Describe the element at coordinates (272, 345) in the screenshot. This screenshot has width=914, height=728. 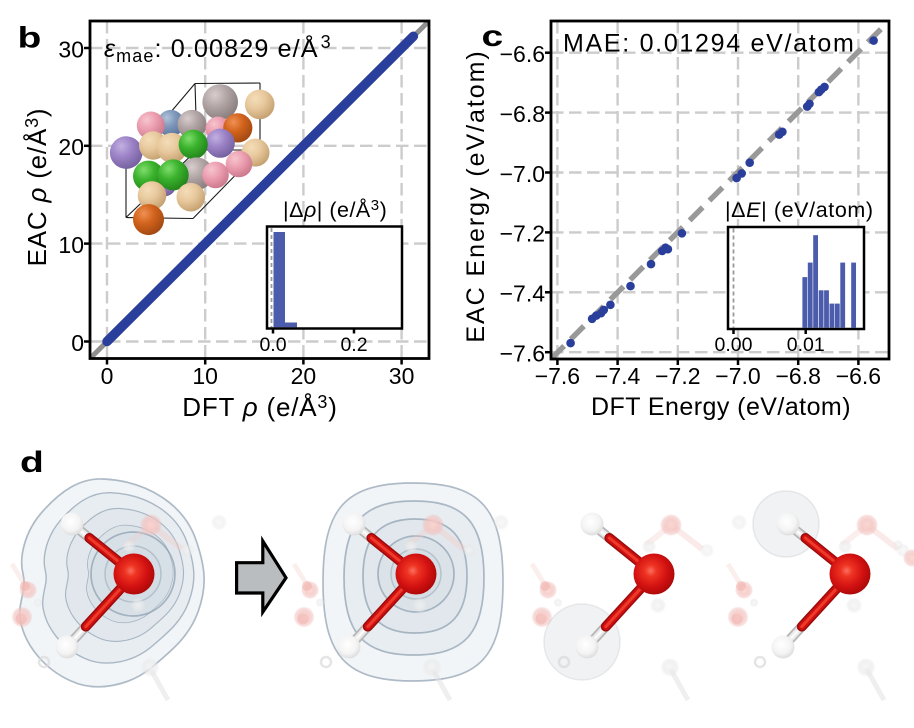
I see `svg-text: 0.0` at that location.